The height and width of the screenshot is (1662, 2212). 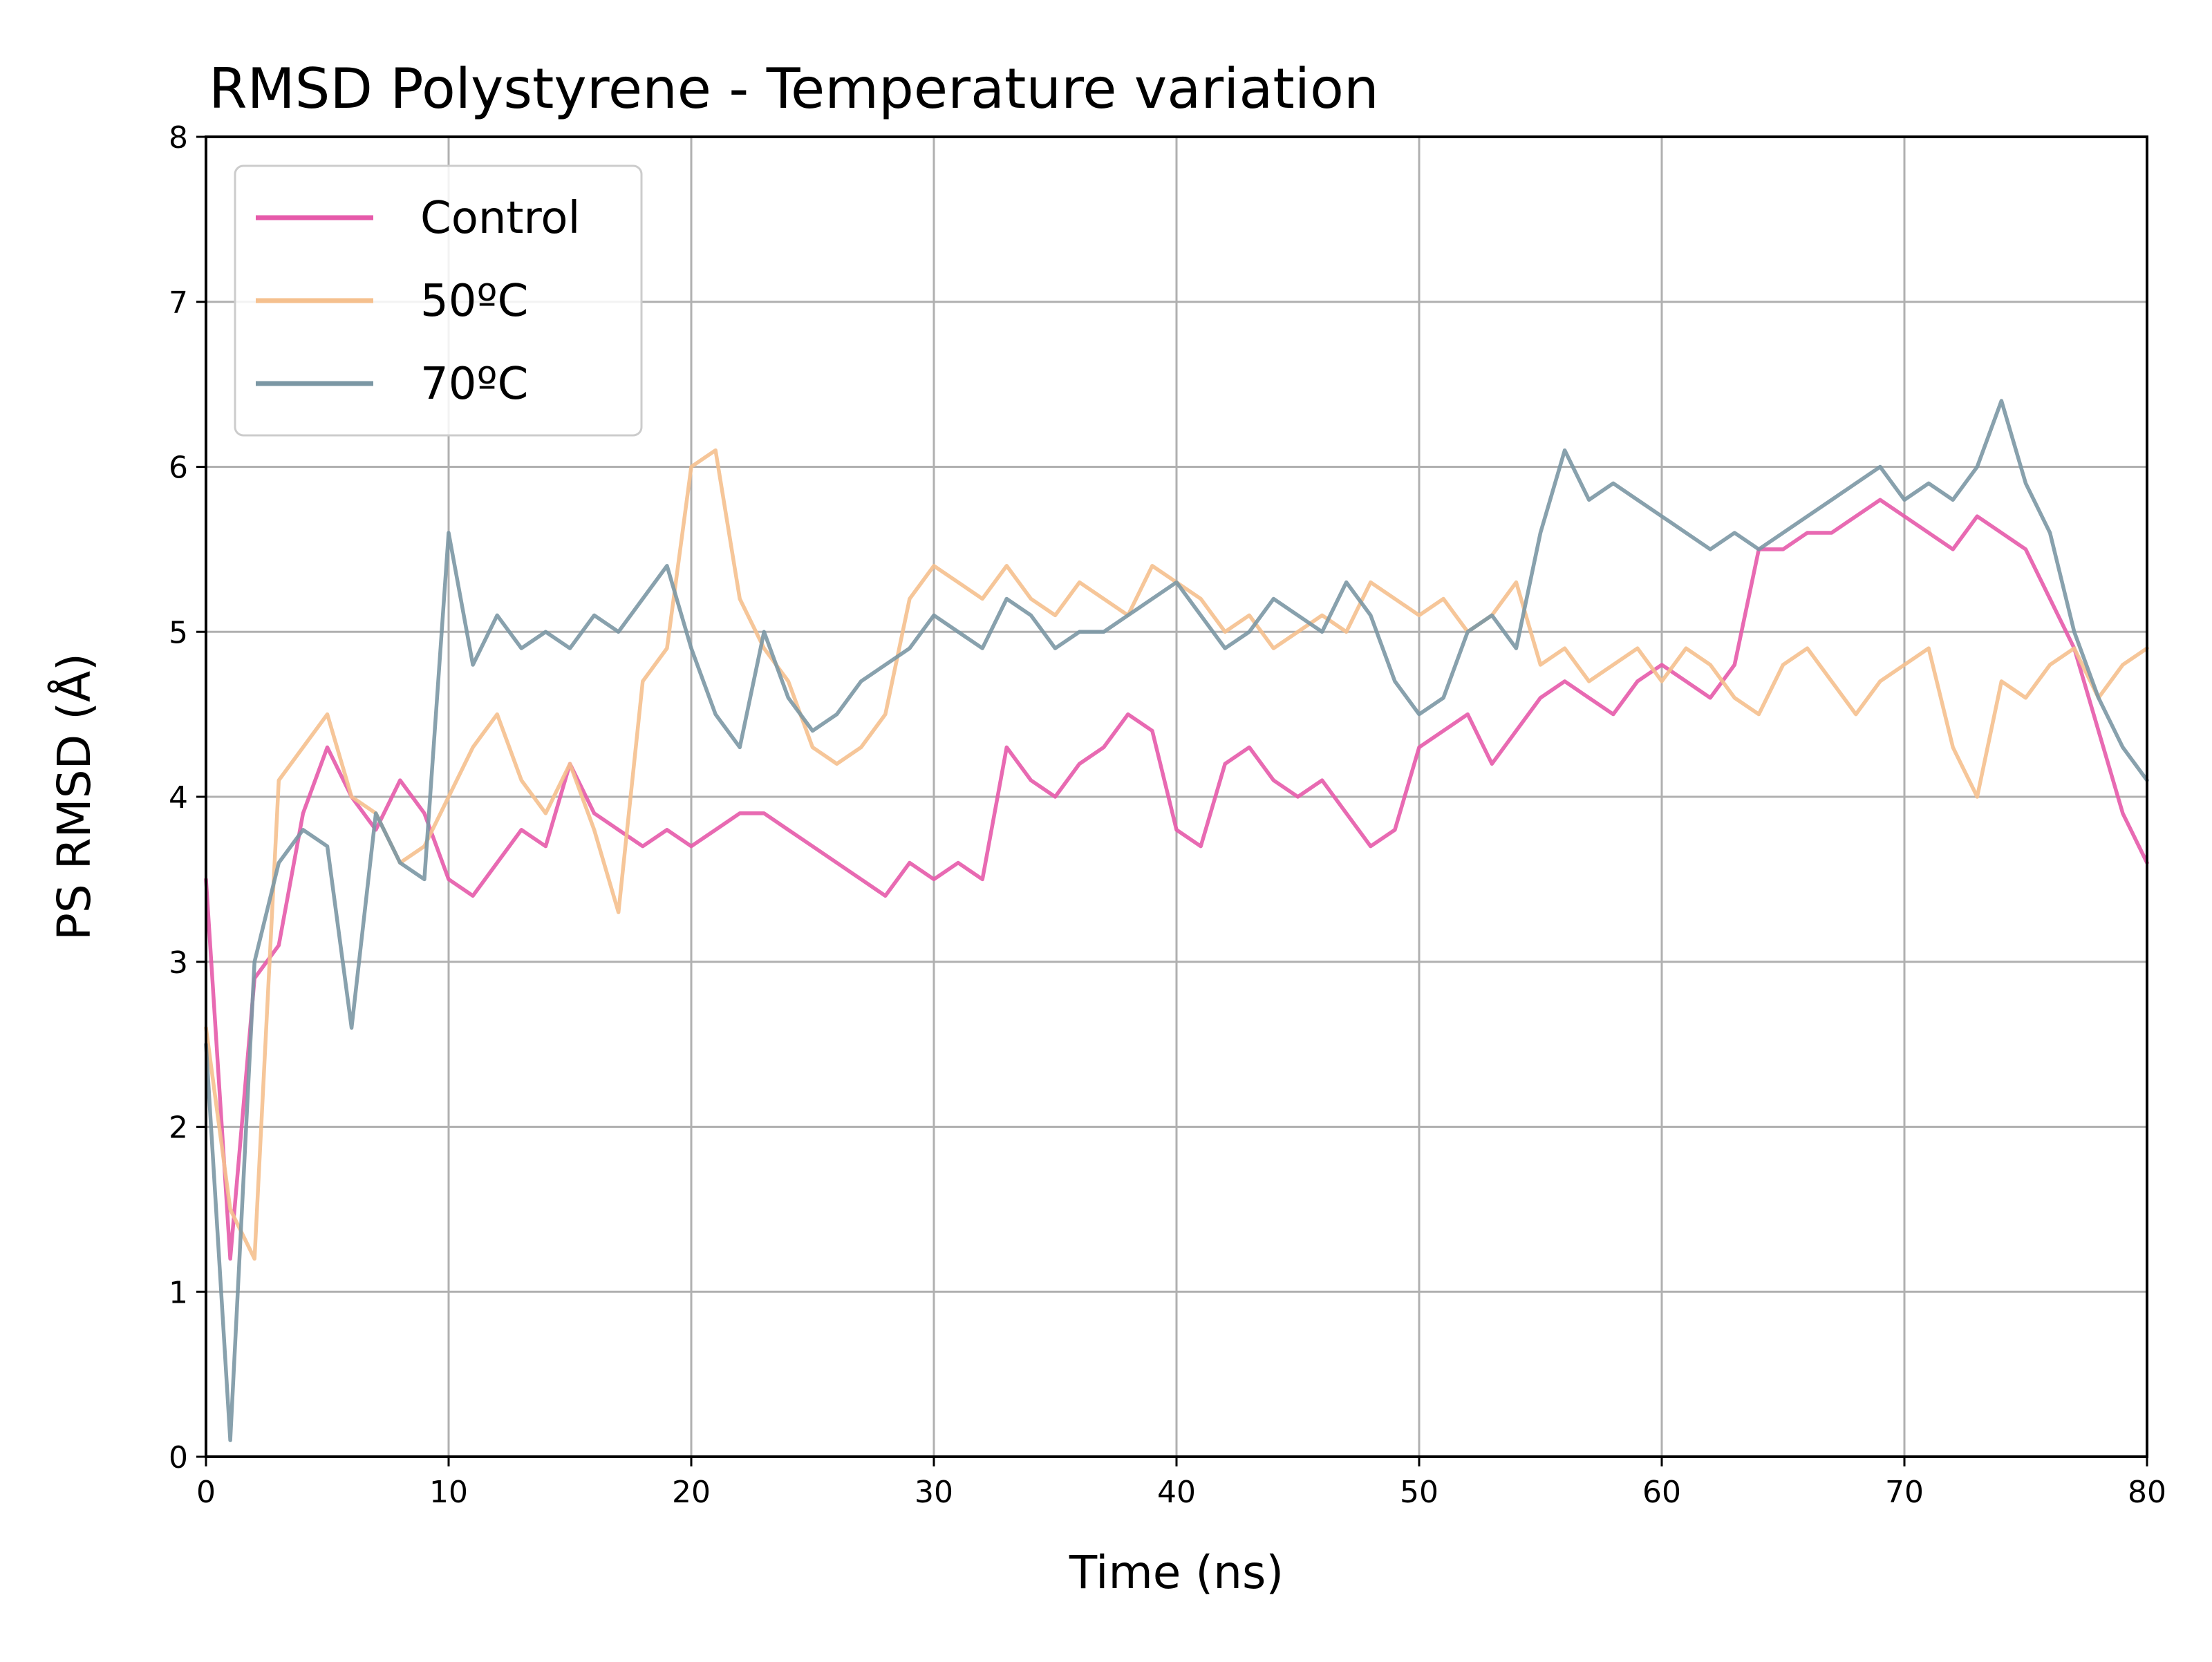 I want to click on y-tick-label: 3, so click(x=178, y=963).